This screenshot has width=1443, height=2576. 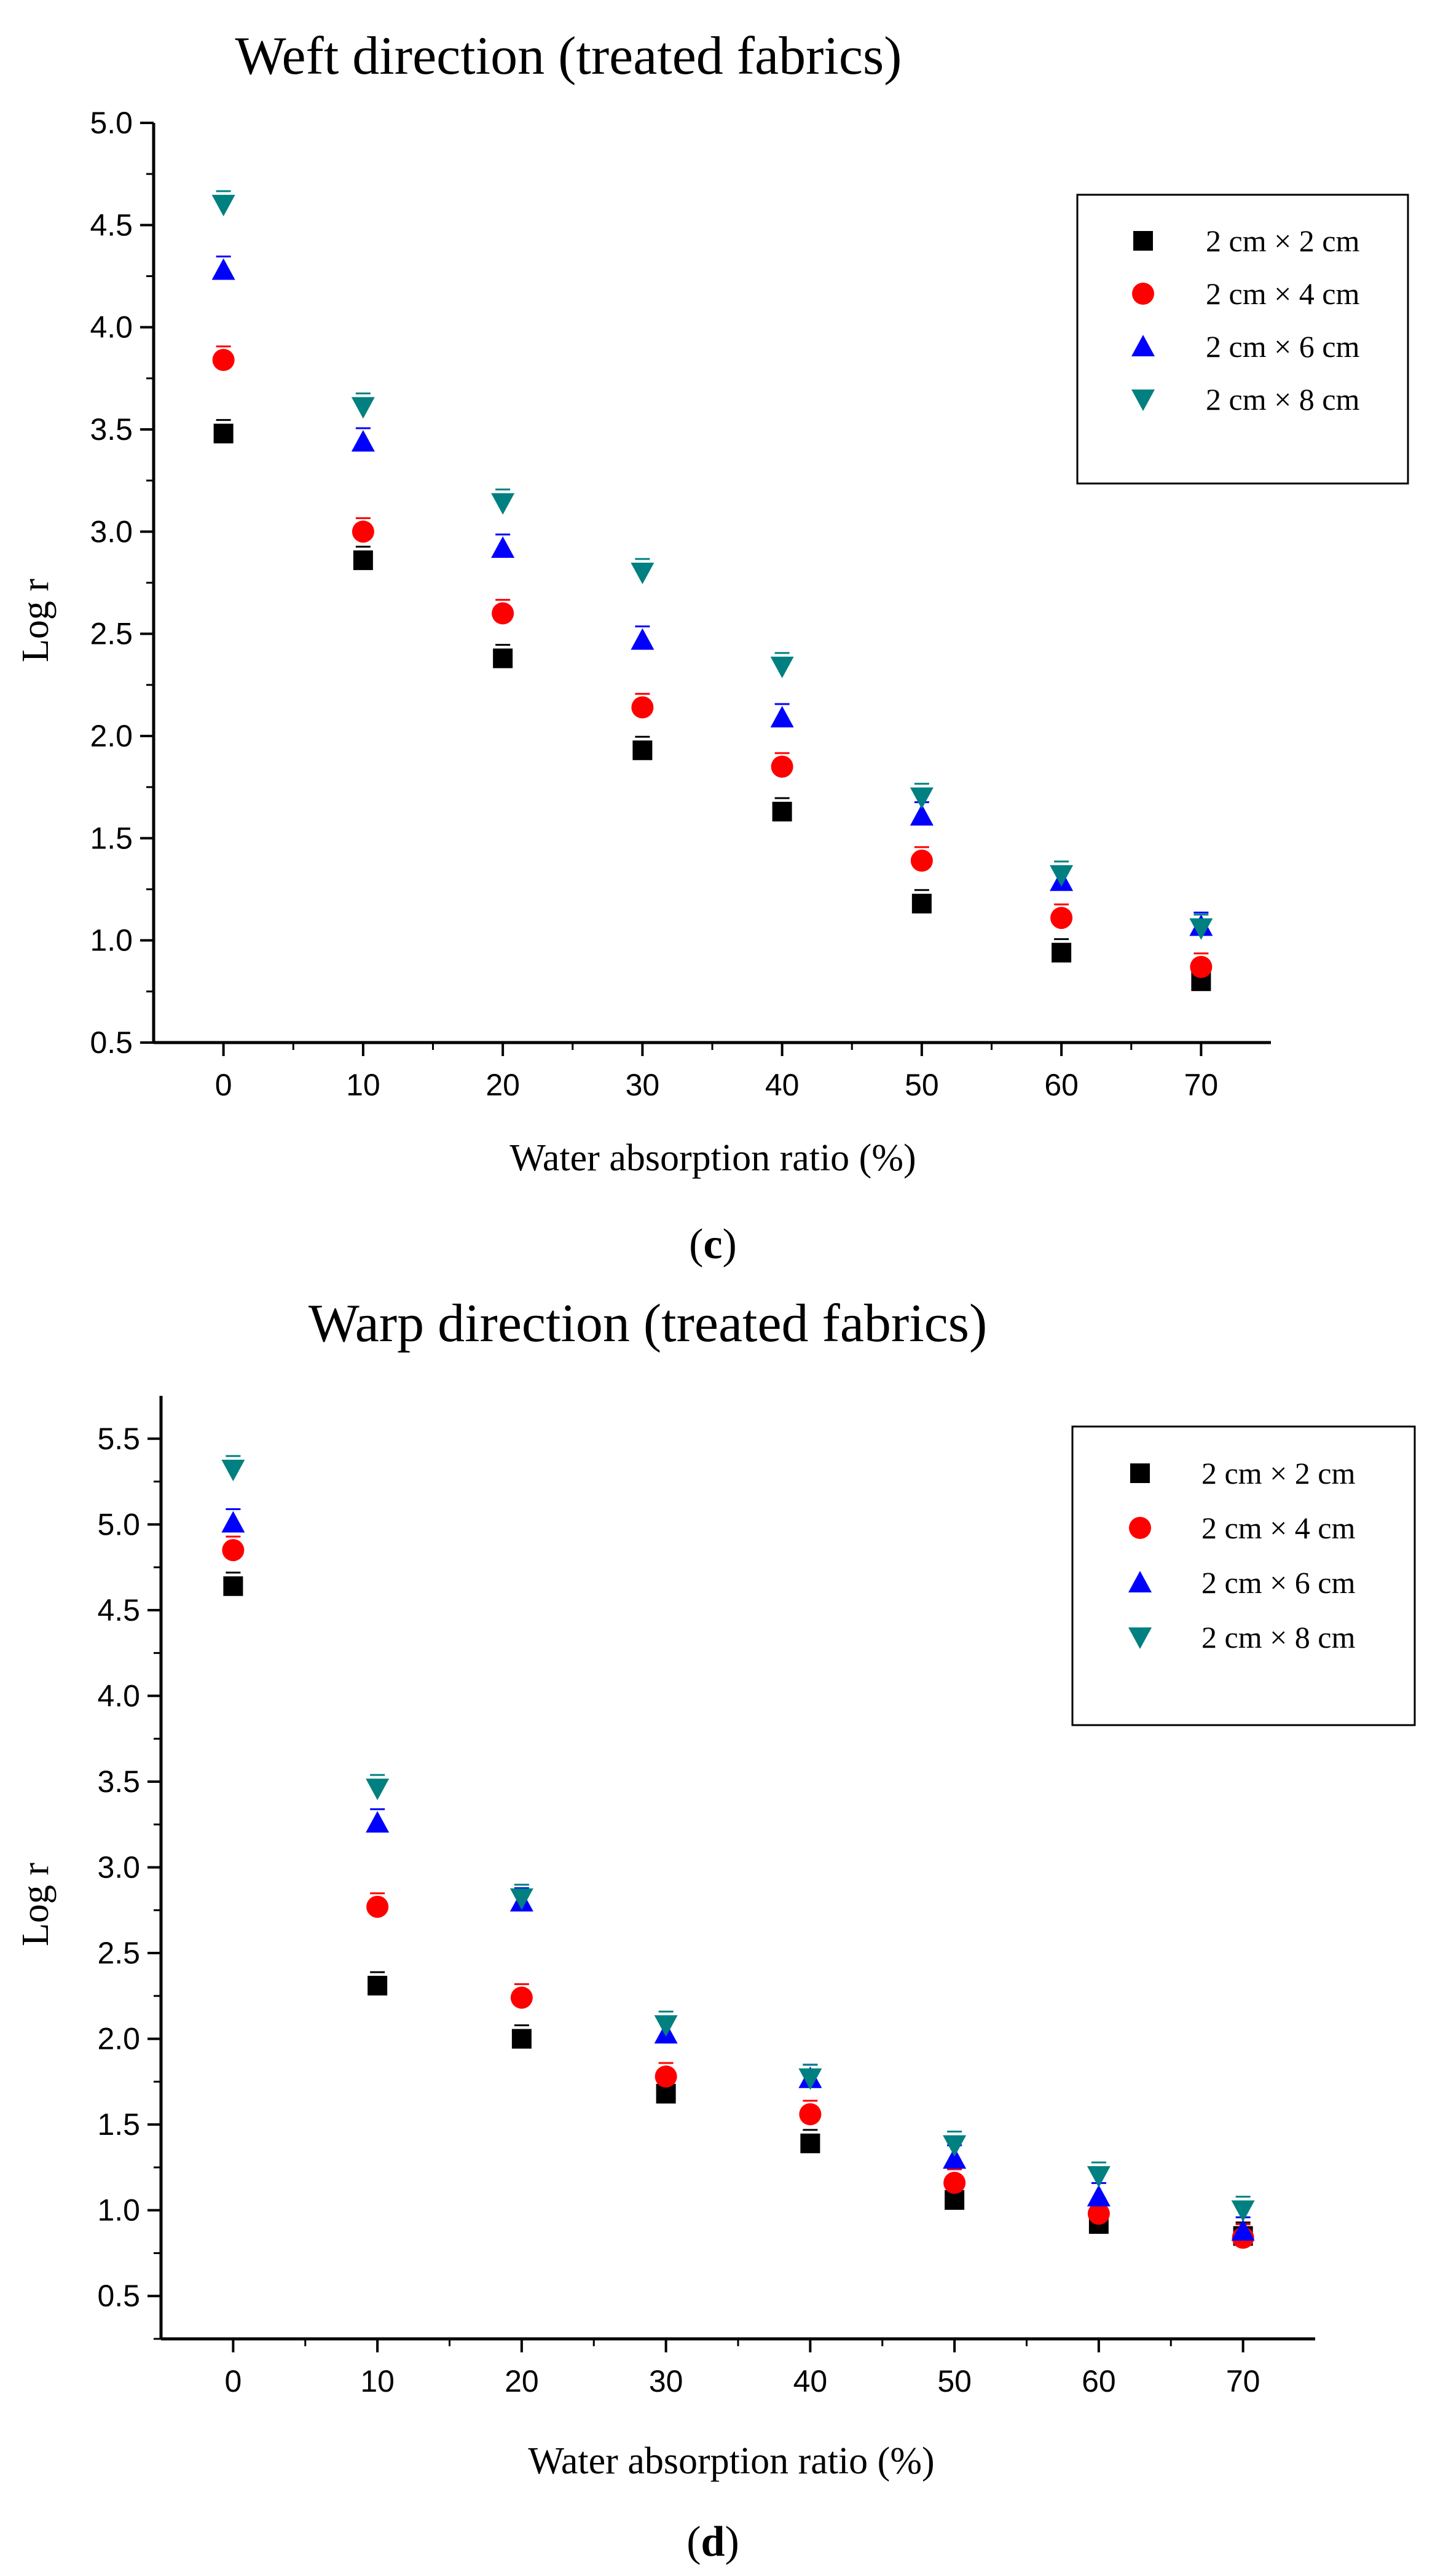 I want to click on panel-label-letter: c, so click(x=712, y=1244).